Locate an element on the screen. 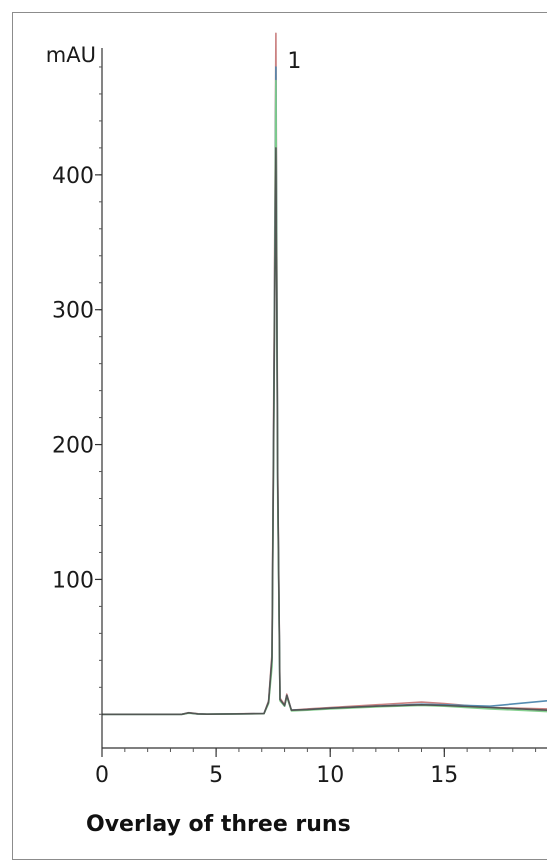 The image size is (547, 864). y-tick-label: 300 is located at coordinates (73, 311).